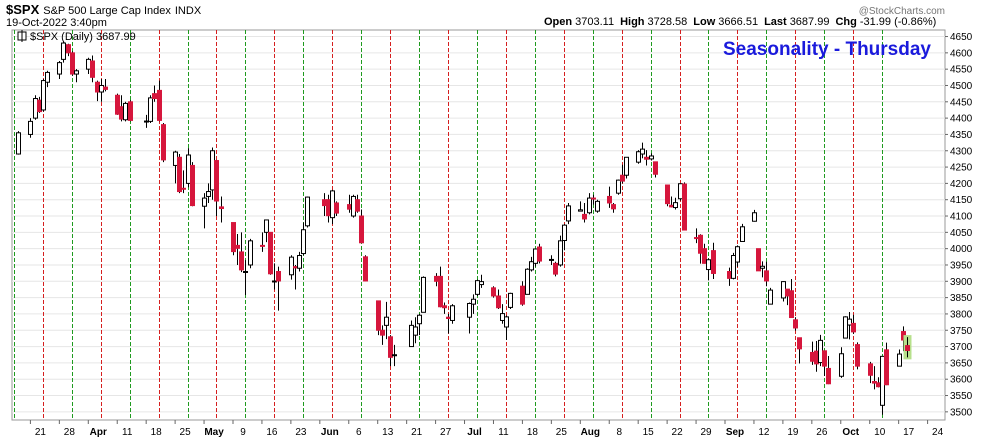  Describe the element at coordinates (707, 432) in the screenshot. I see `x-tick-label: 29` at that location.